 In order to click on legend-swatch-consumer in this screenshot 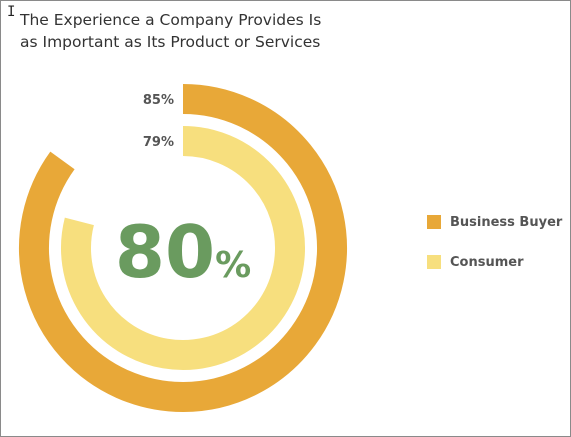, I will do `click(434, 262)`.